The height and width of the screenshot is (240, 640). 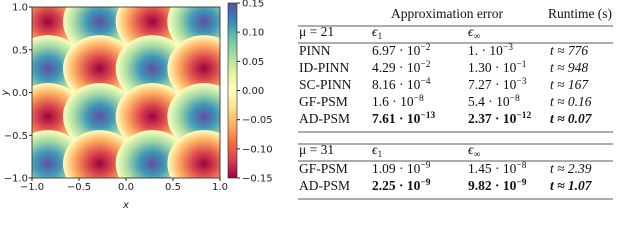 What do you see at coordinates (125, 205) in the screenshot?
I see `x-axis-label: x` at bounding box center [125, 205].